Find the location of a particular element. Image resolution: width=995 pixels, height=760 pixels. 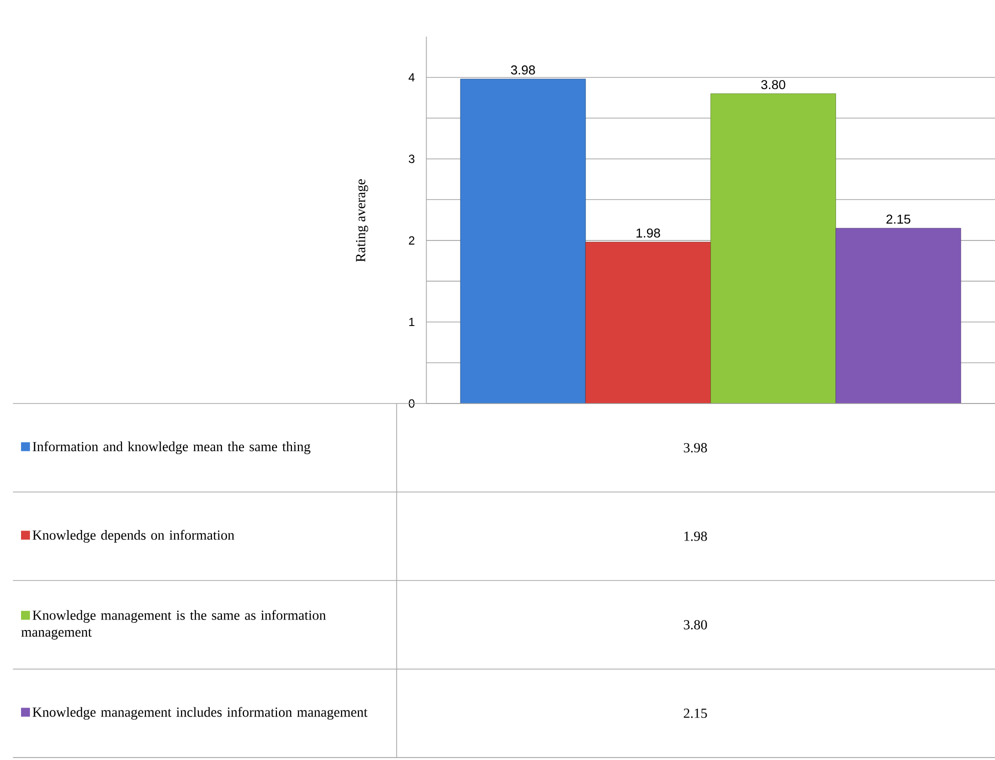

text: 2.15 is located at coordinates (695, 713).